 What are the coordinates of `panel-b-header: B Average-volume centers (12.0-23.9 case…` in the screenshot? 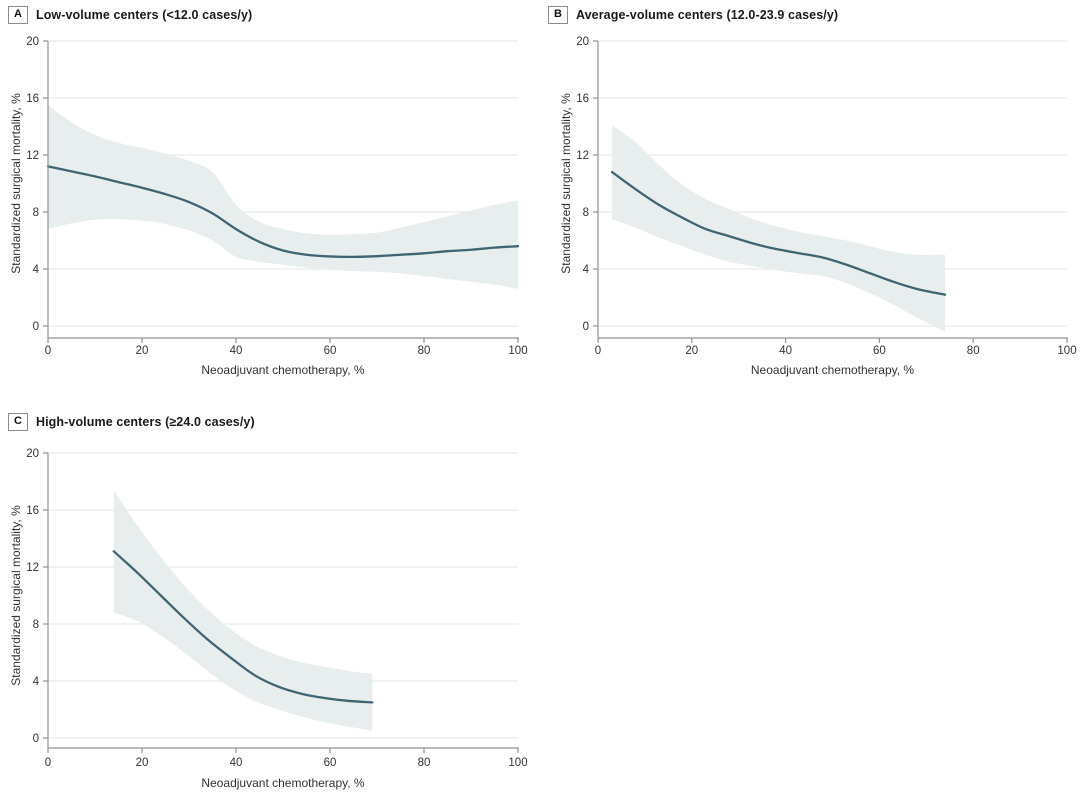 It's located at (693, 15).